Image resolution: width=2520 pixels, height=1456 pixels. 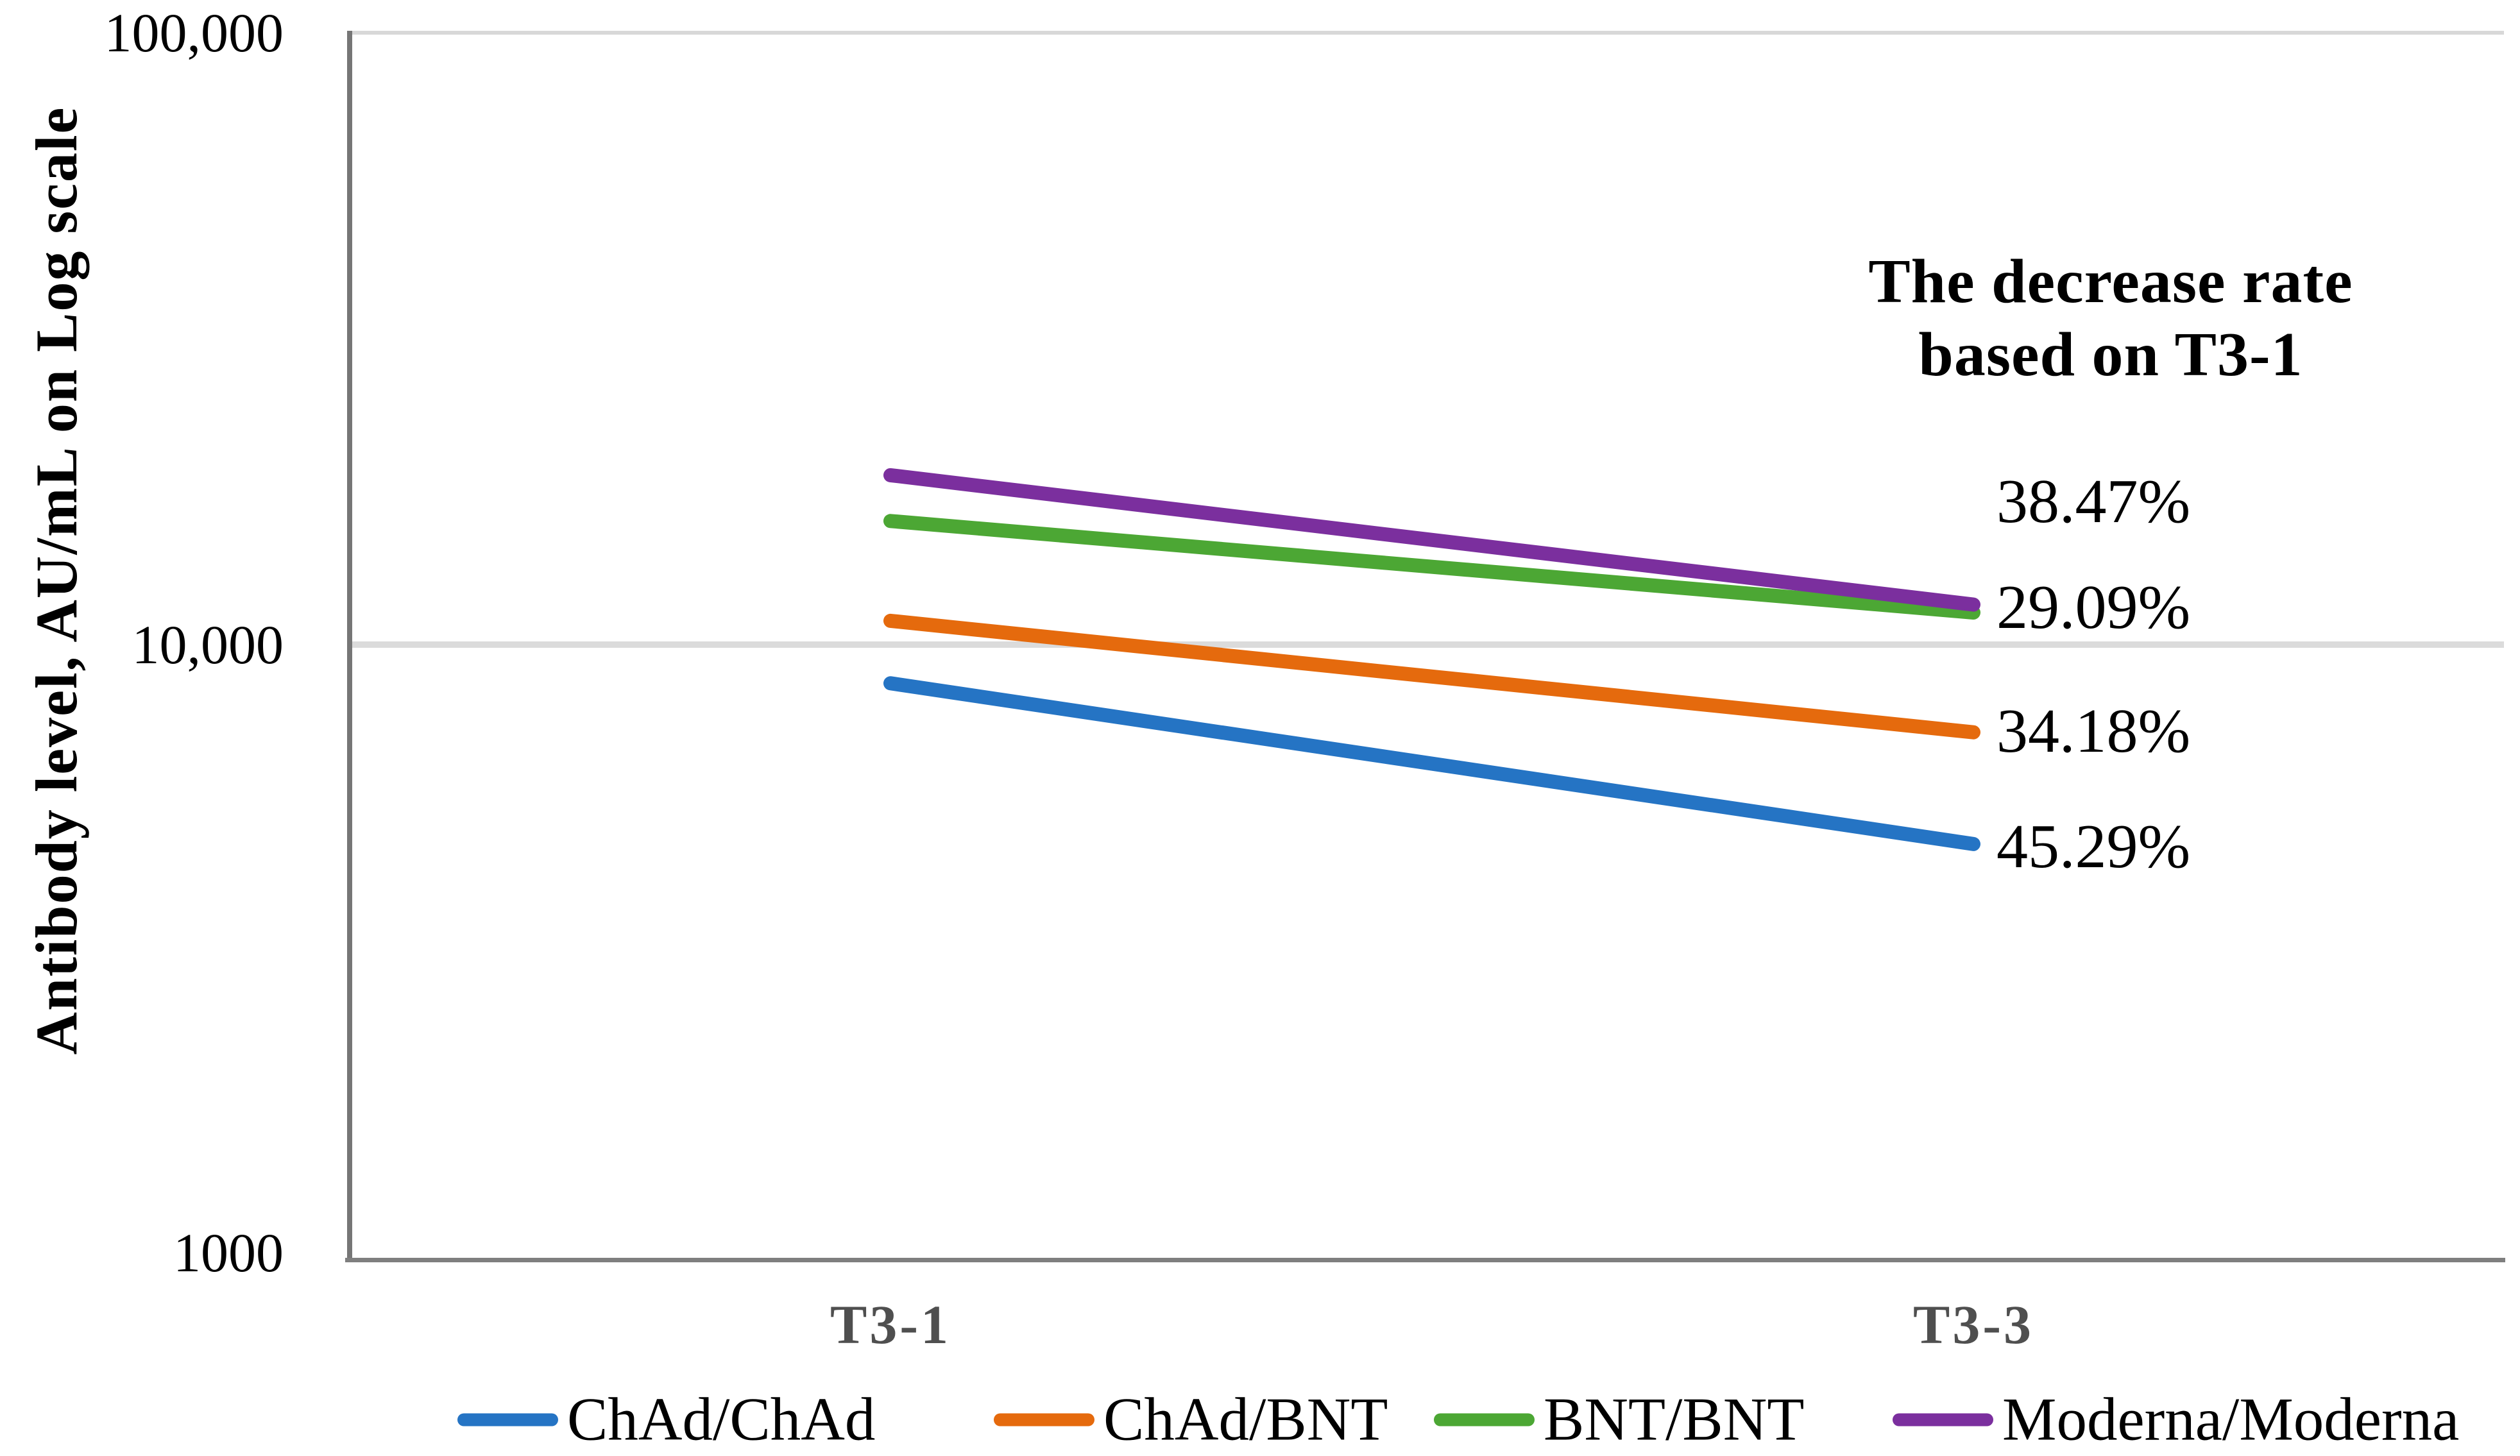 What do you see at coordinates (890, 1324) in the screenshot?
I see `x-tick-label-t3-1: T3-1` at bounding box center [890, 1324].